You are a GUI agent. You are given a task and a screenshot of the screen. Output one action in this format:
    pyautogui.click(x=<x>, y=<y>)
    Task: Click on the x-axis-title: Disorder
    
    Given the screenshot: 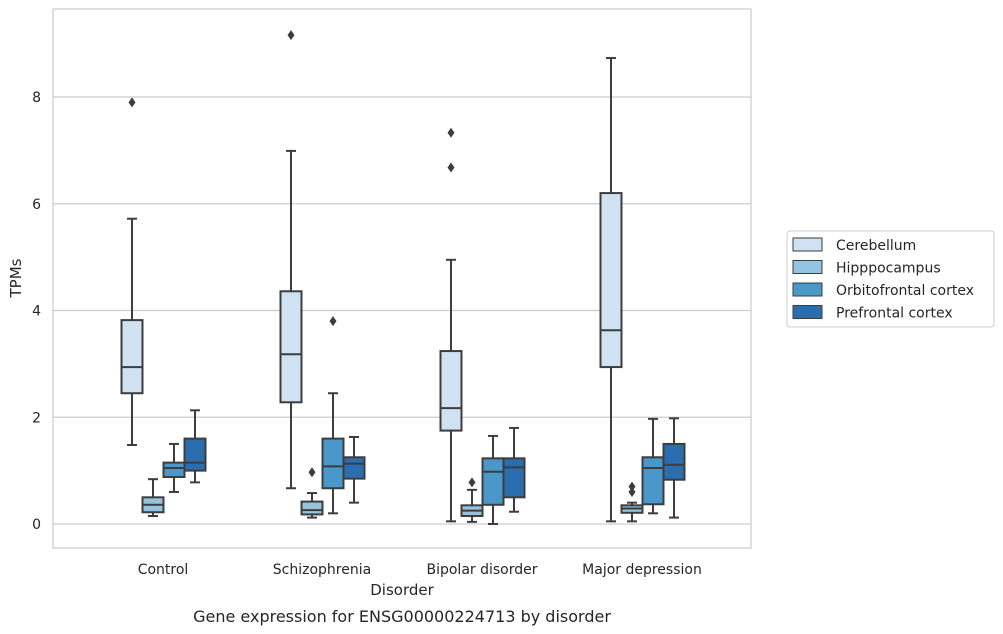 What is the action you would take?
    pyautogui.click(x=402, y=590)
    